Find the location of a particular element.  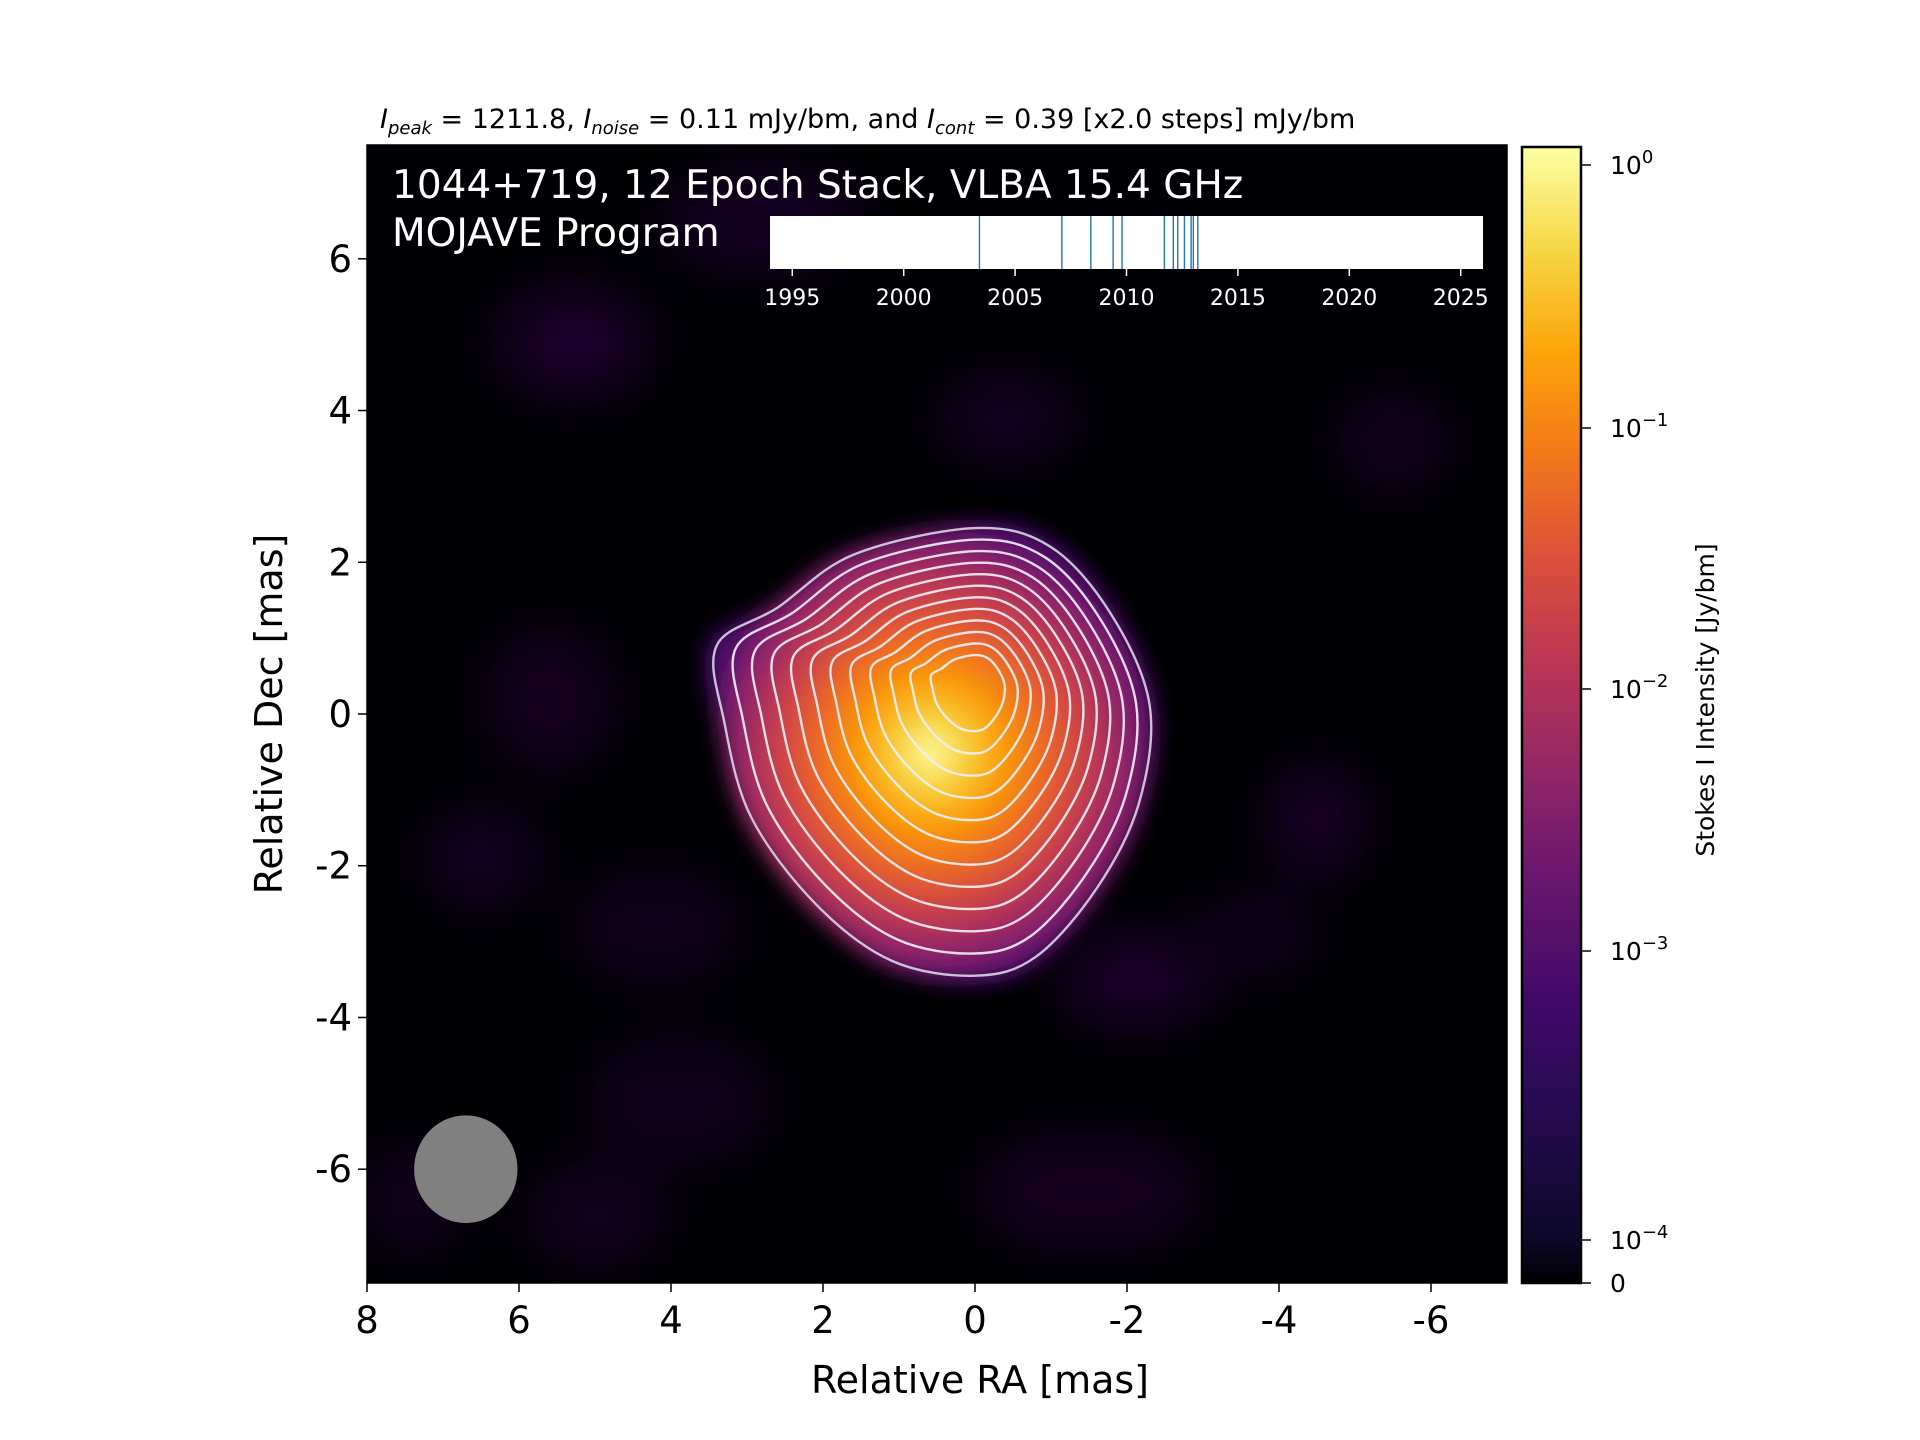

x-tick-label: 0 is located at coordinates (975, 1320).